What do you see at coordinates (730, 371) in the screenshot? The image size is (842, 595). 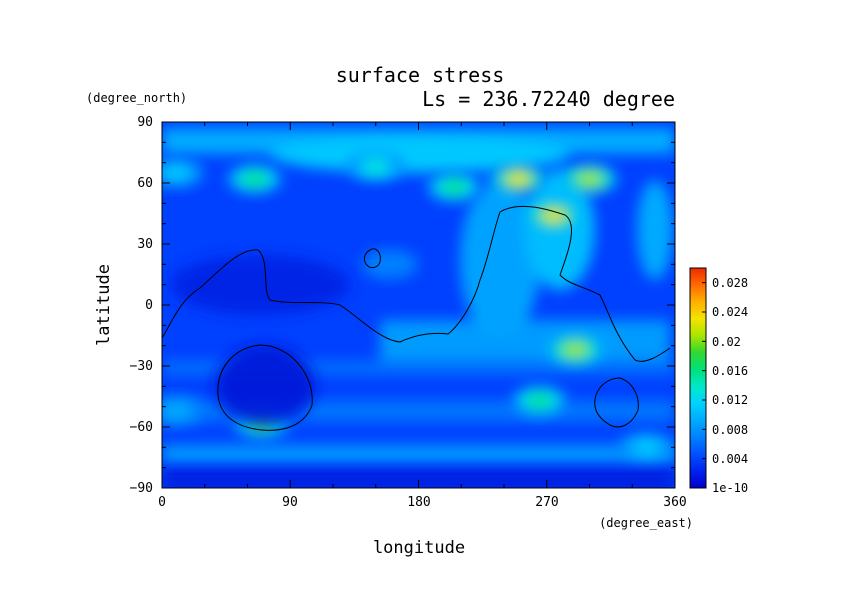 I see `cb-label-4: 0.016` at bounding box center [730, 371].